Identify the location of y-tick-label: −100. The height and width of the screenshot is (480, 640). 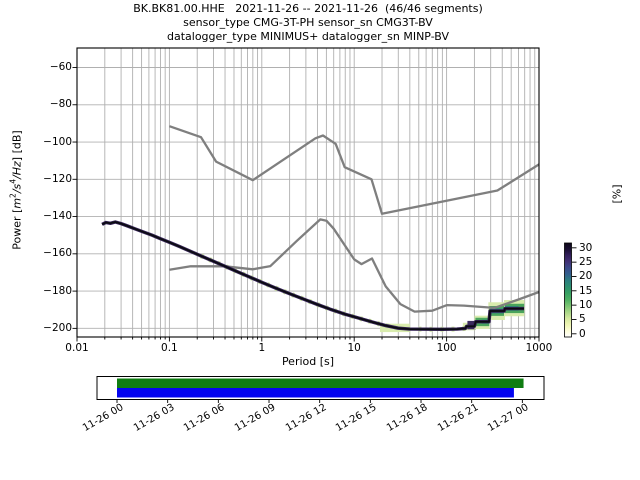
(57, 141).